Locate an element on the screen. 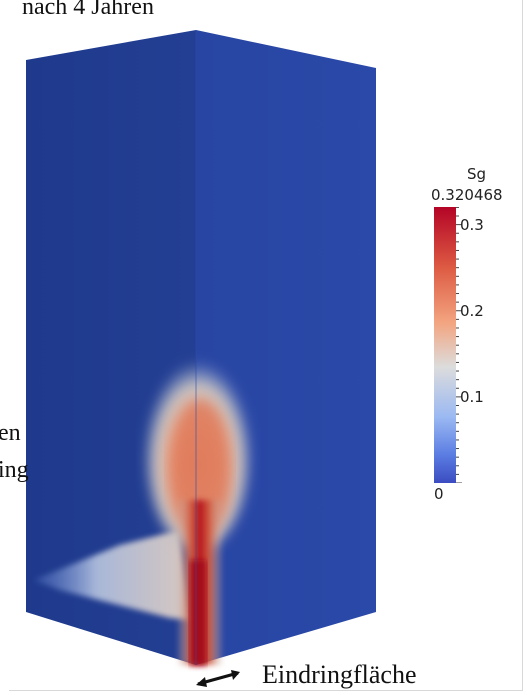  side-label-line1: en is located at coordinates (10, 433).